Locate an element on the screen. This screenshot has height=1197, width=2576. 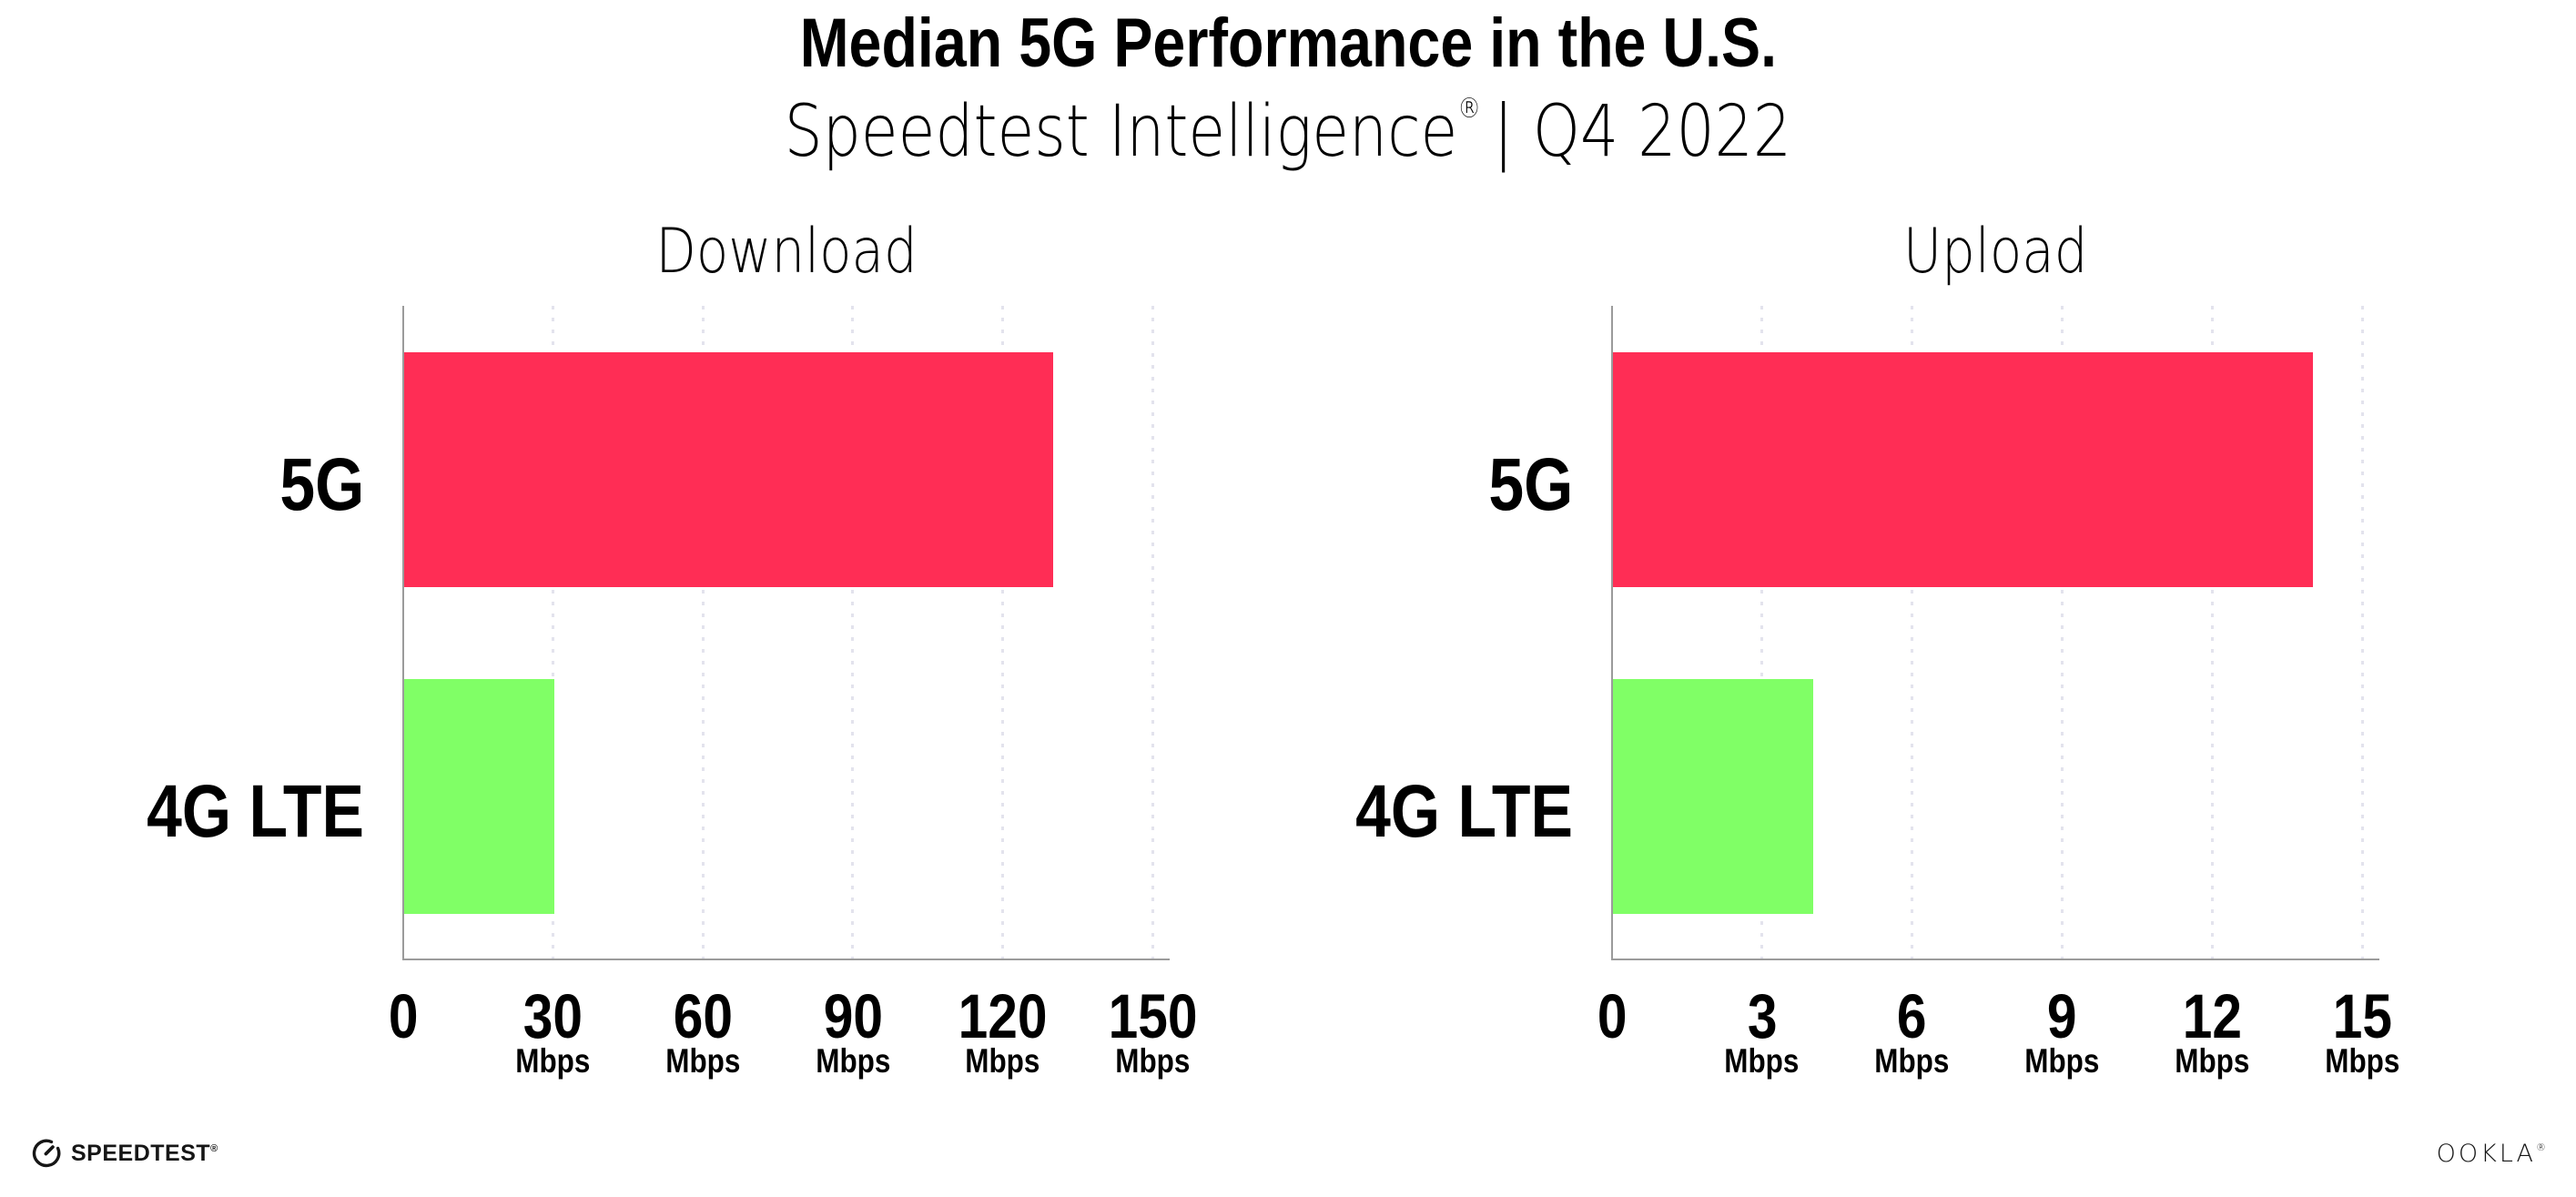
subtitle-period: | Q4 2022 is located at coordinates (1642, 132).